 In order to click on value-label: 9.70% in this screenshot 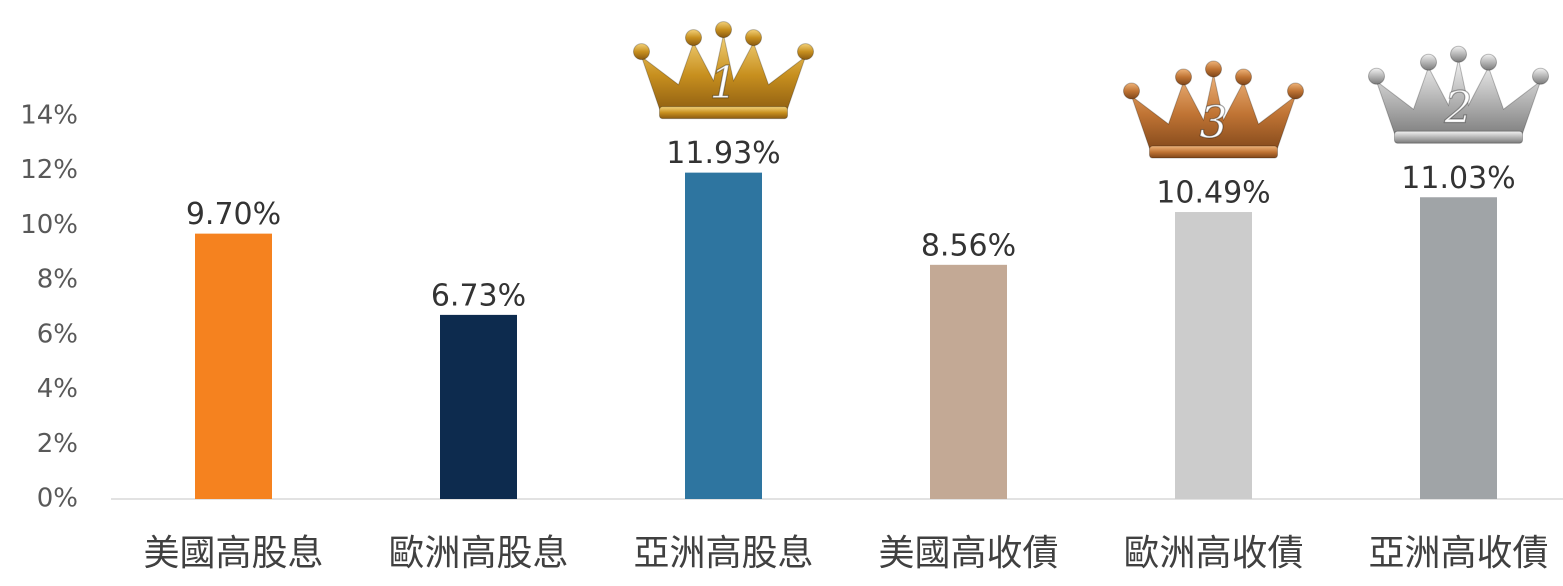, I will do `click(233, 214)`.